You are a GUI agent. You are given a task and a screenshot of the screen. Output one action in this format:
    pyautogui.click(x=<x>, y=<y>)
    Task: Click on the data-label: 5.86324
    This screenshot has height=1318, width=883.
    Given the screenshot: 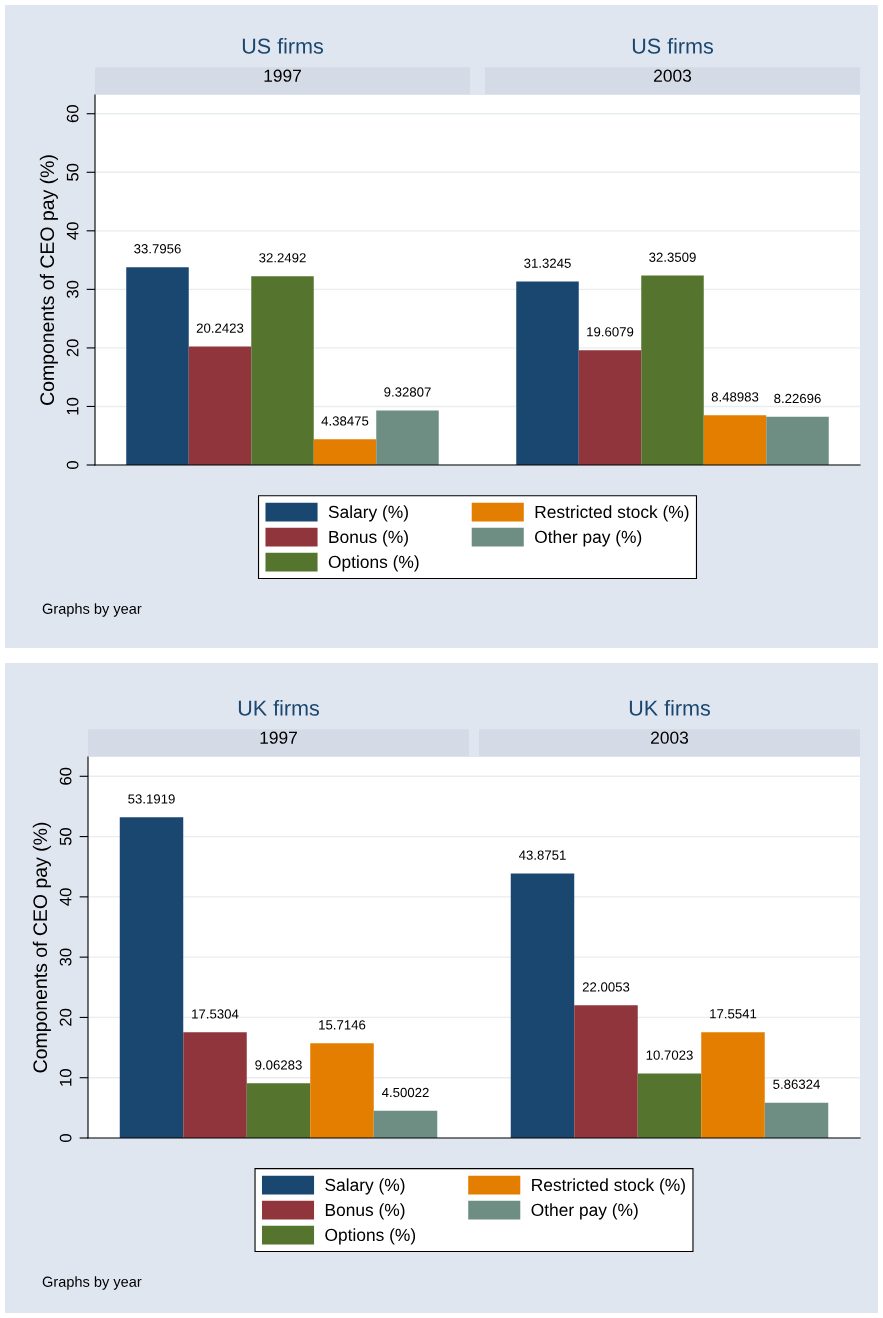 What is the action you would take?
    pyautogui.click(x=796, y=1084)
    